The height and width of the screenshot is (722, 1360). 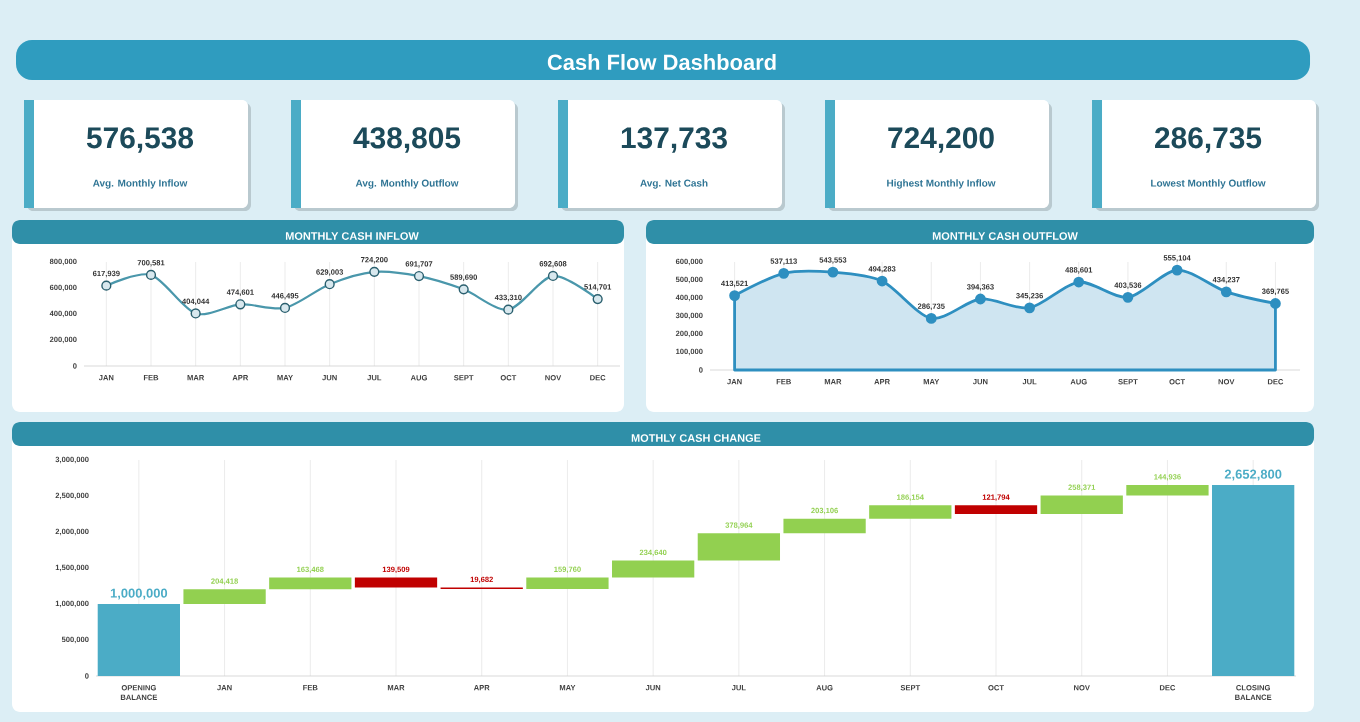 What do you see at coordinates (1208, 140) in the screenshot?
I see `text: 286,735` at bounding box center [1208, 140].